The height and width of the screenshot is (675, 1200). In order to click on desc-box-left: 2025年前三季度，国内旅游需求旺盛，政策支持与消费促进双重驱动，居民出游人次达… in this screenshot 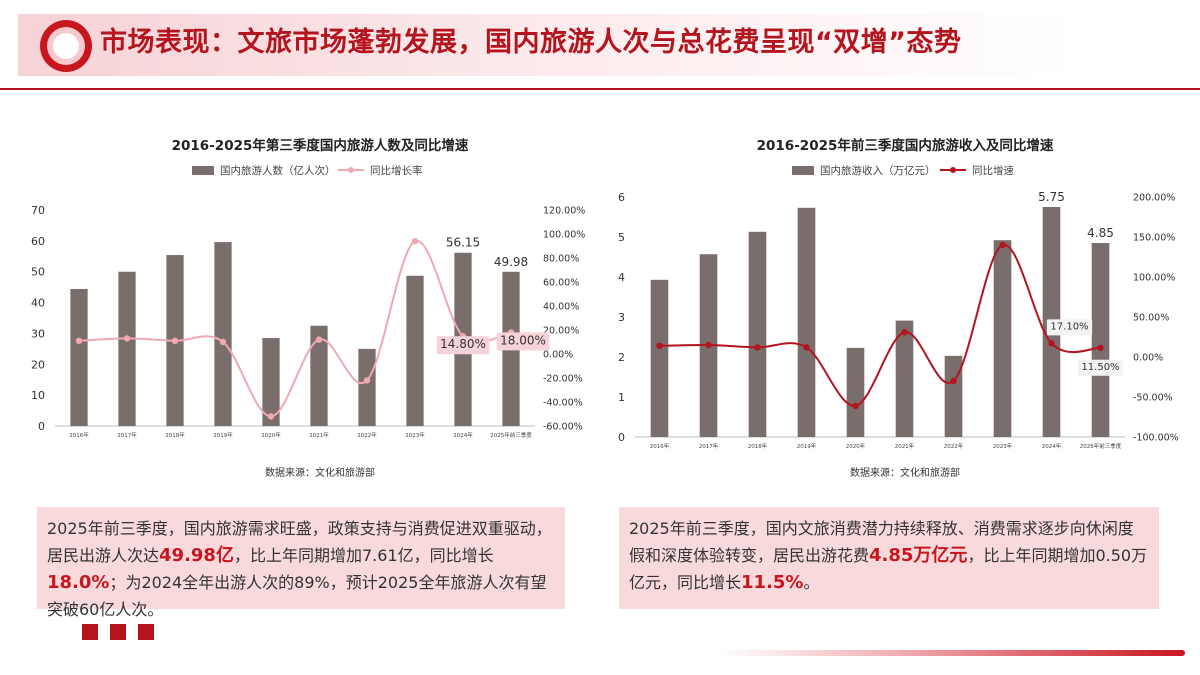, I will do `click(301, 563)`.